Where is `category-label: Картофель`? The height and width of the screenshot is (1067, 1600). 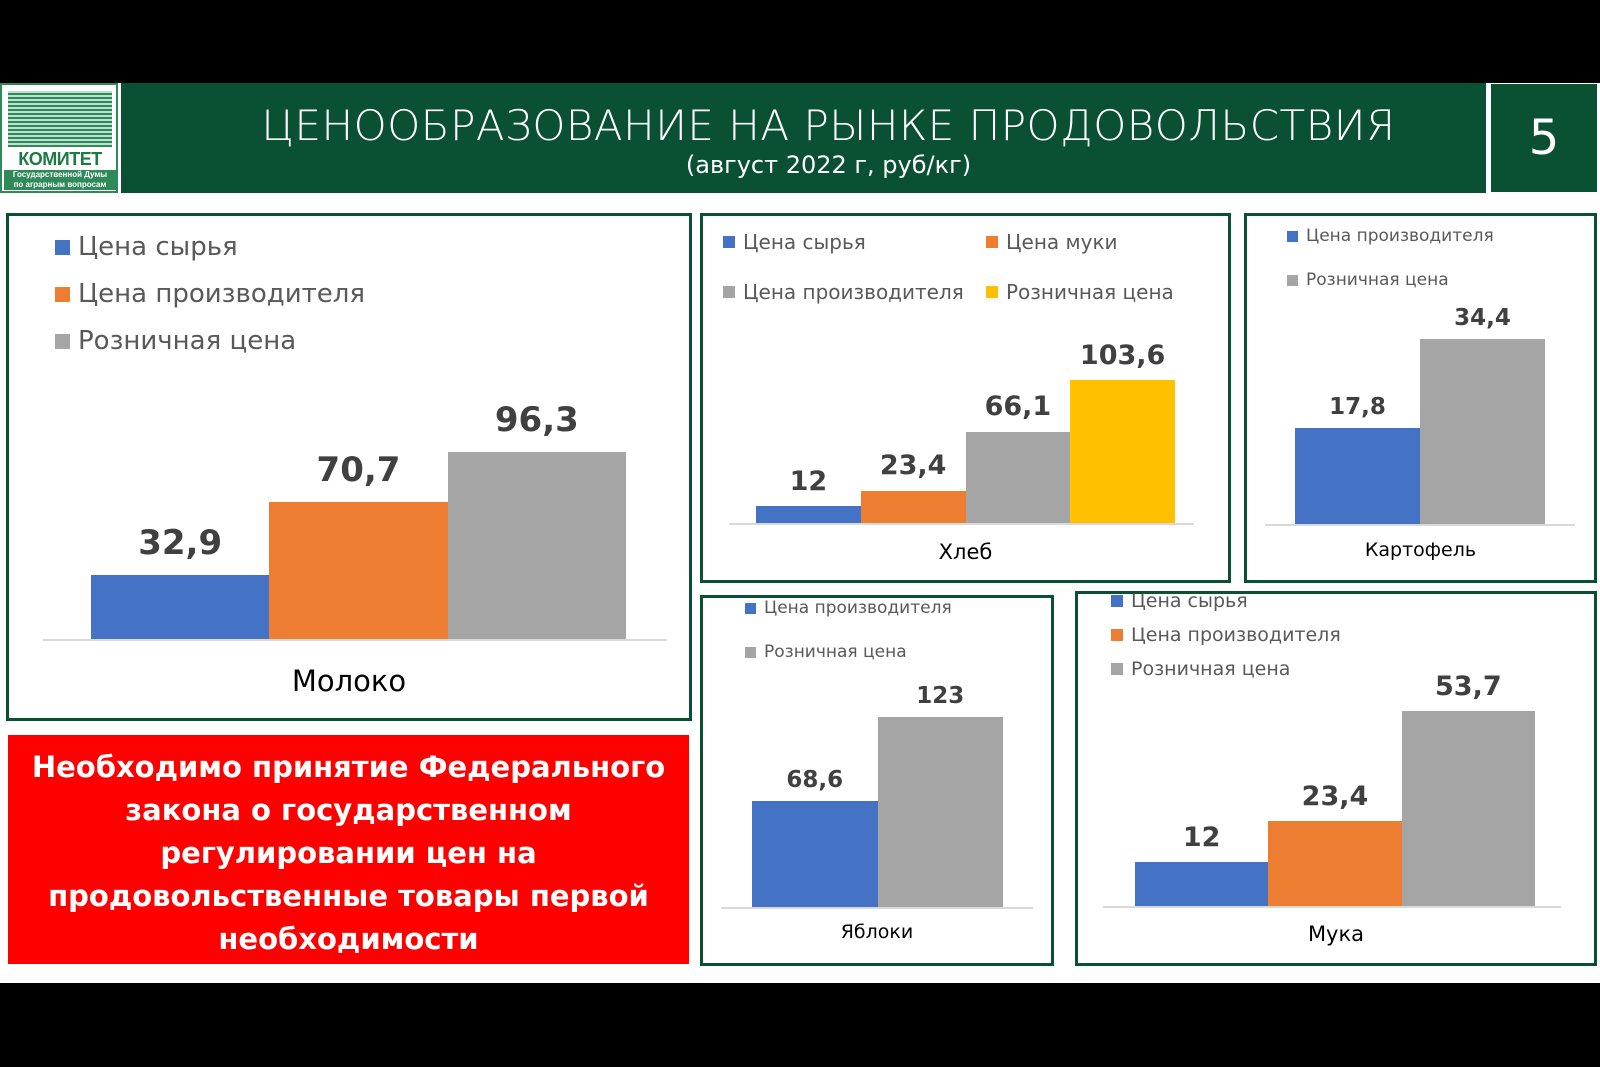 category-label: Картофель is located at coordinates (1420, 550).